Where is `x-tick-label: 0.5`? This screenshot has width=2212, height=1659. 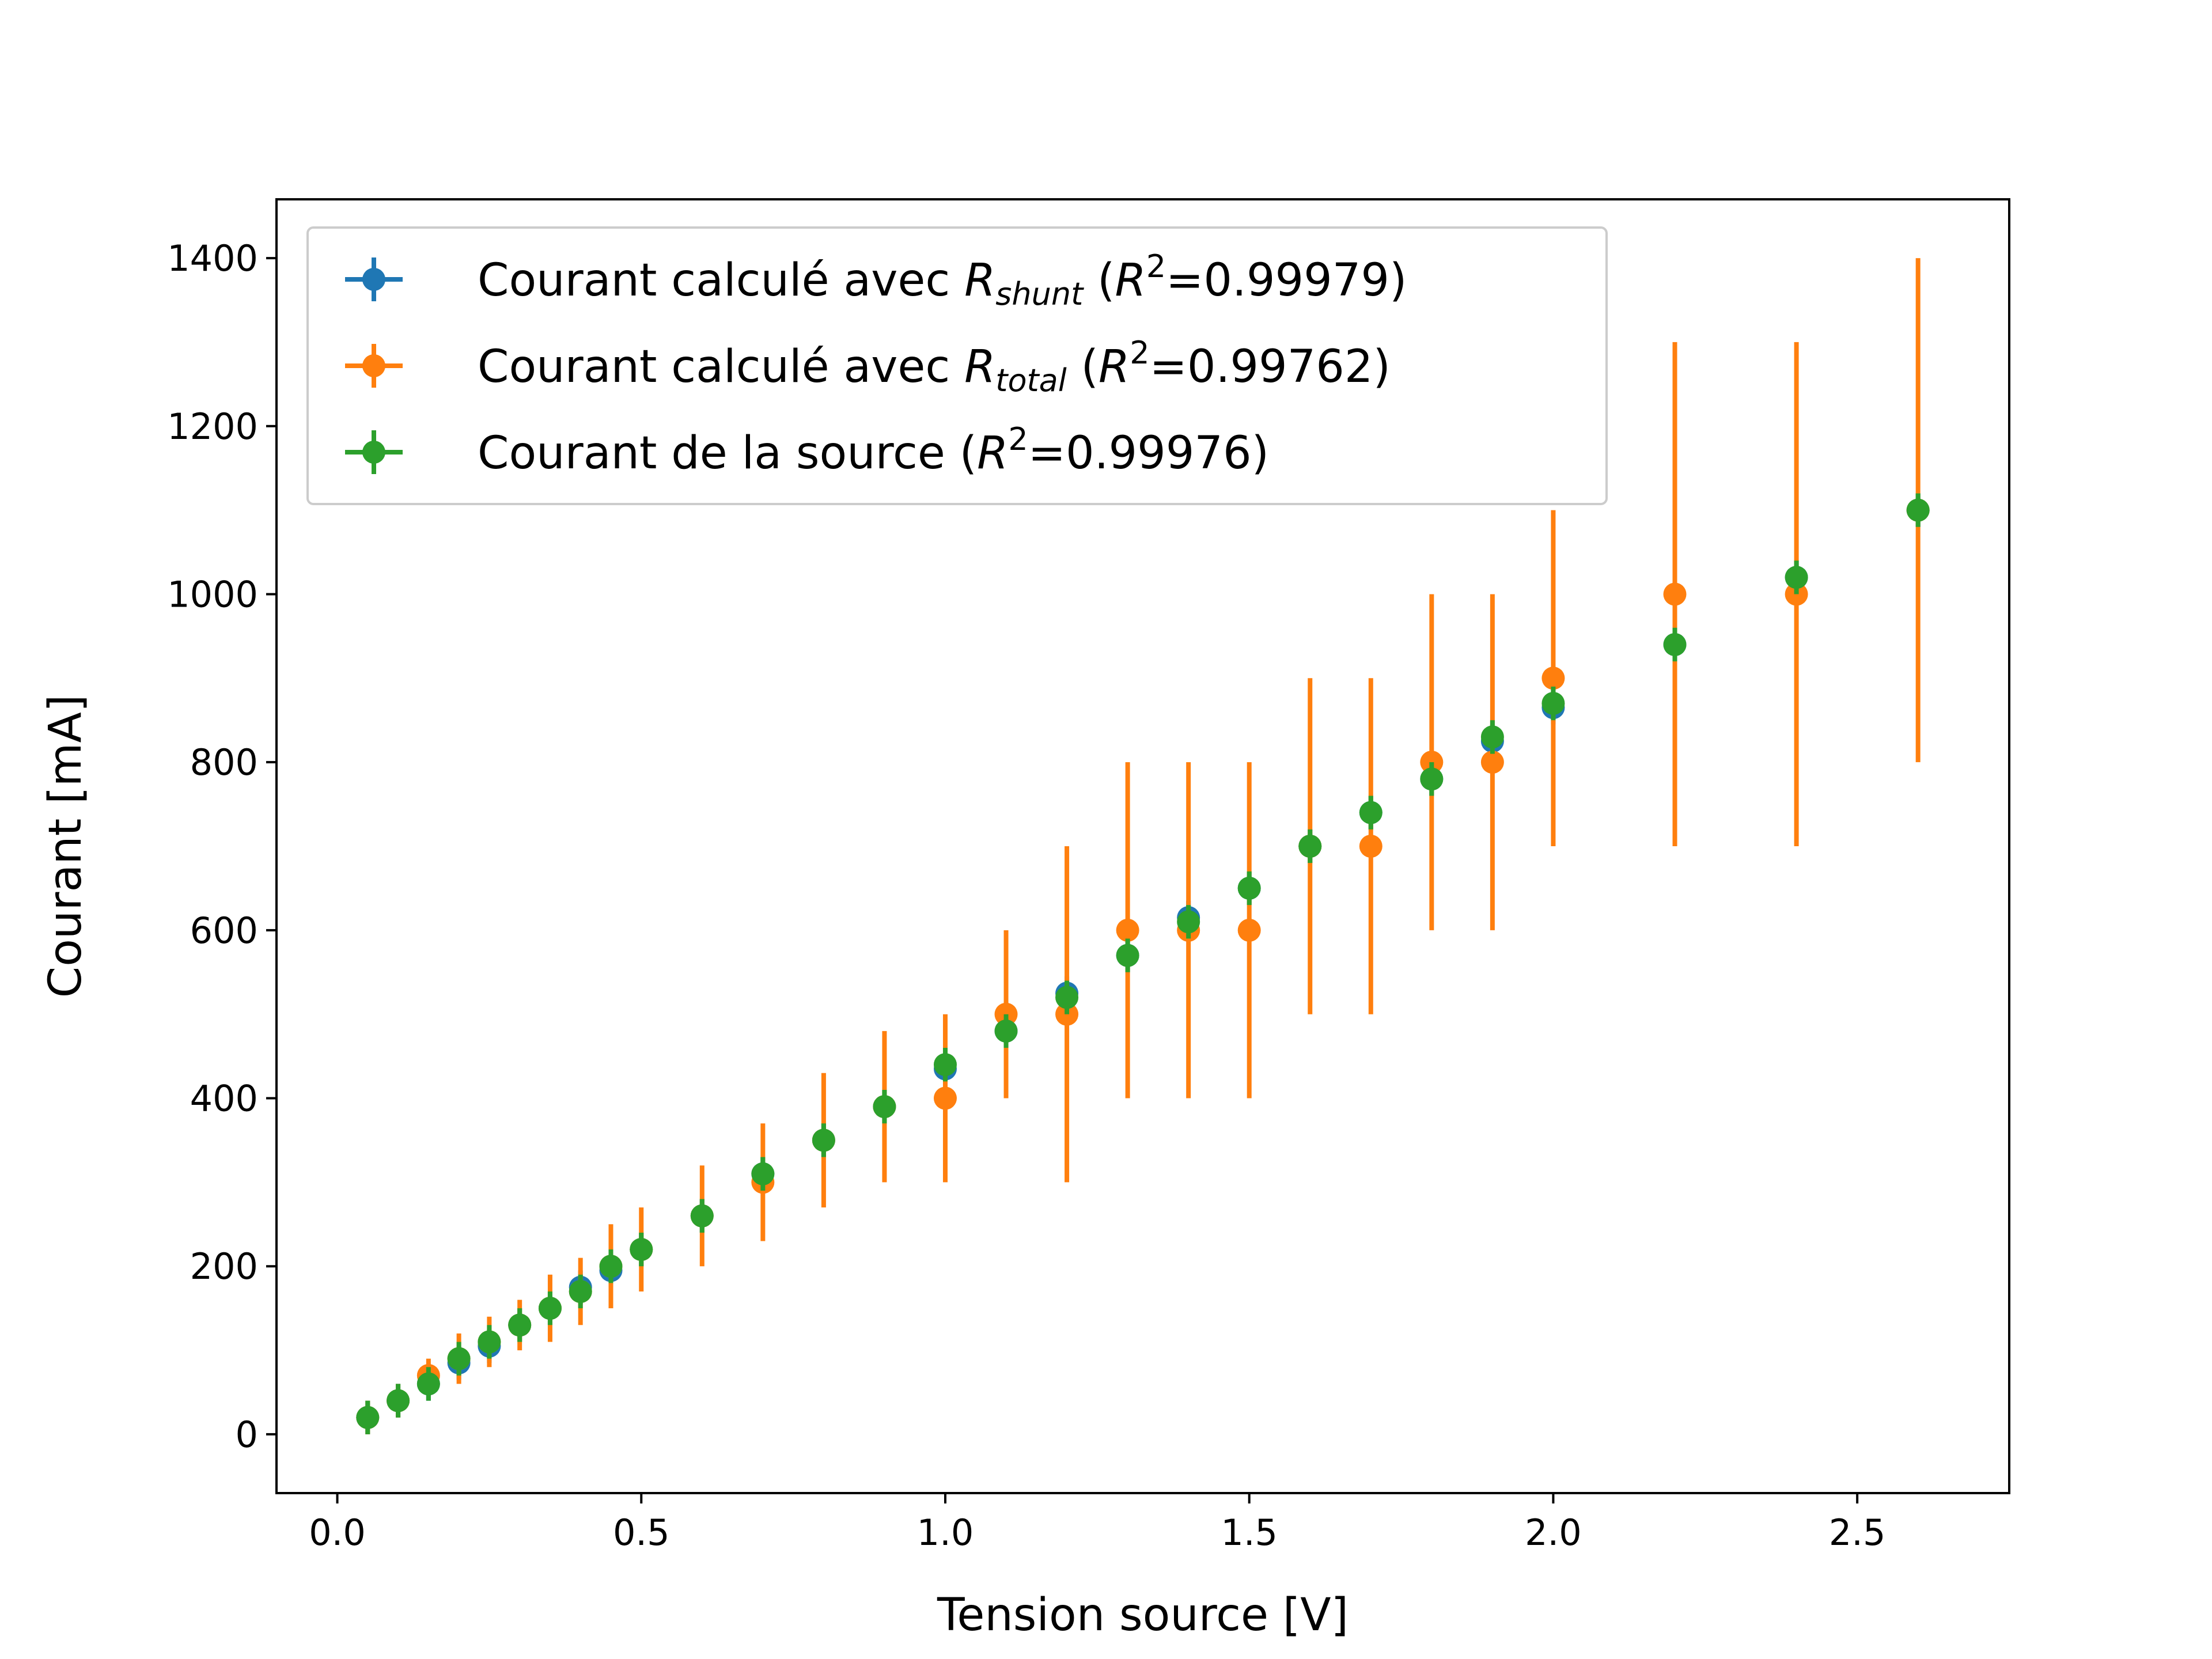 x-tick-label: 0.5 is located at coordinates (641, 1533).